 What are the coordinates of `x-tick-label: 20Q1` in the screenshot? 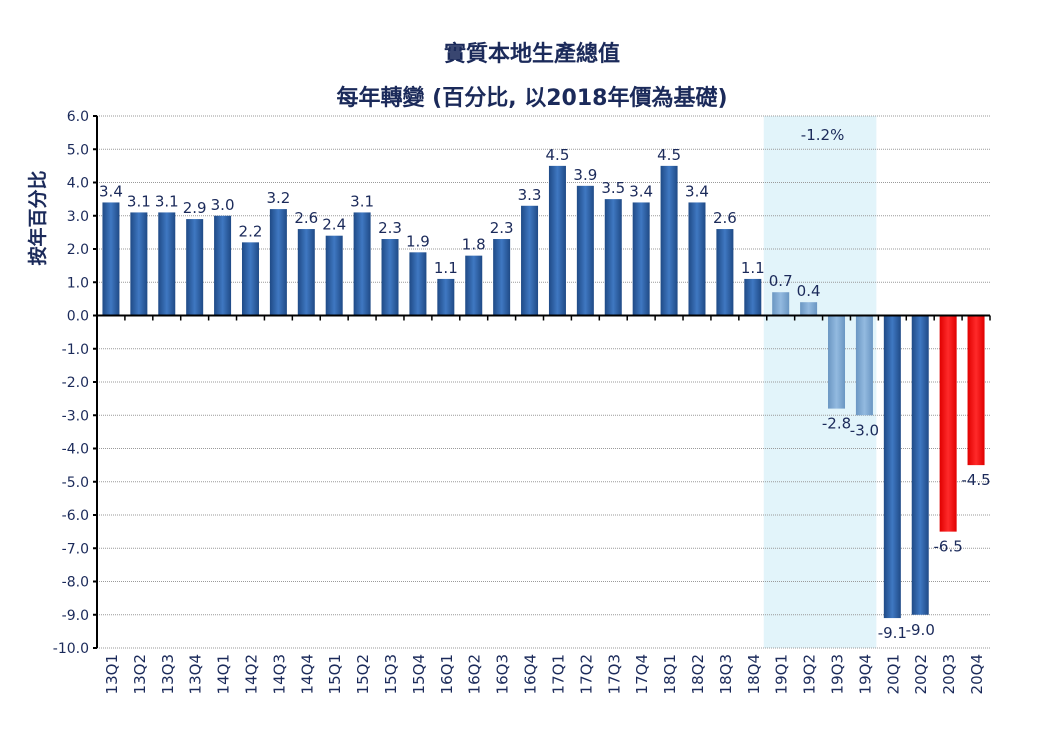 It's located at (893, 674).